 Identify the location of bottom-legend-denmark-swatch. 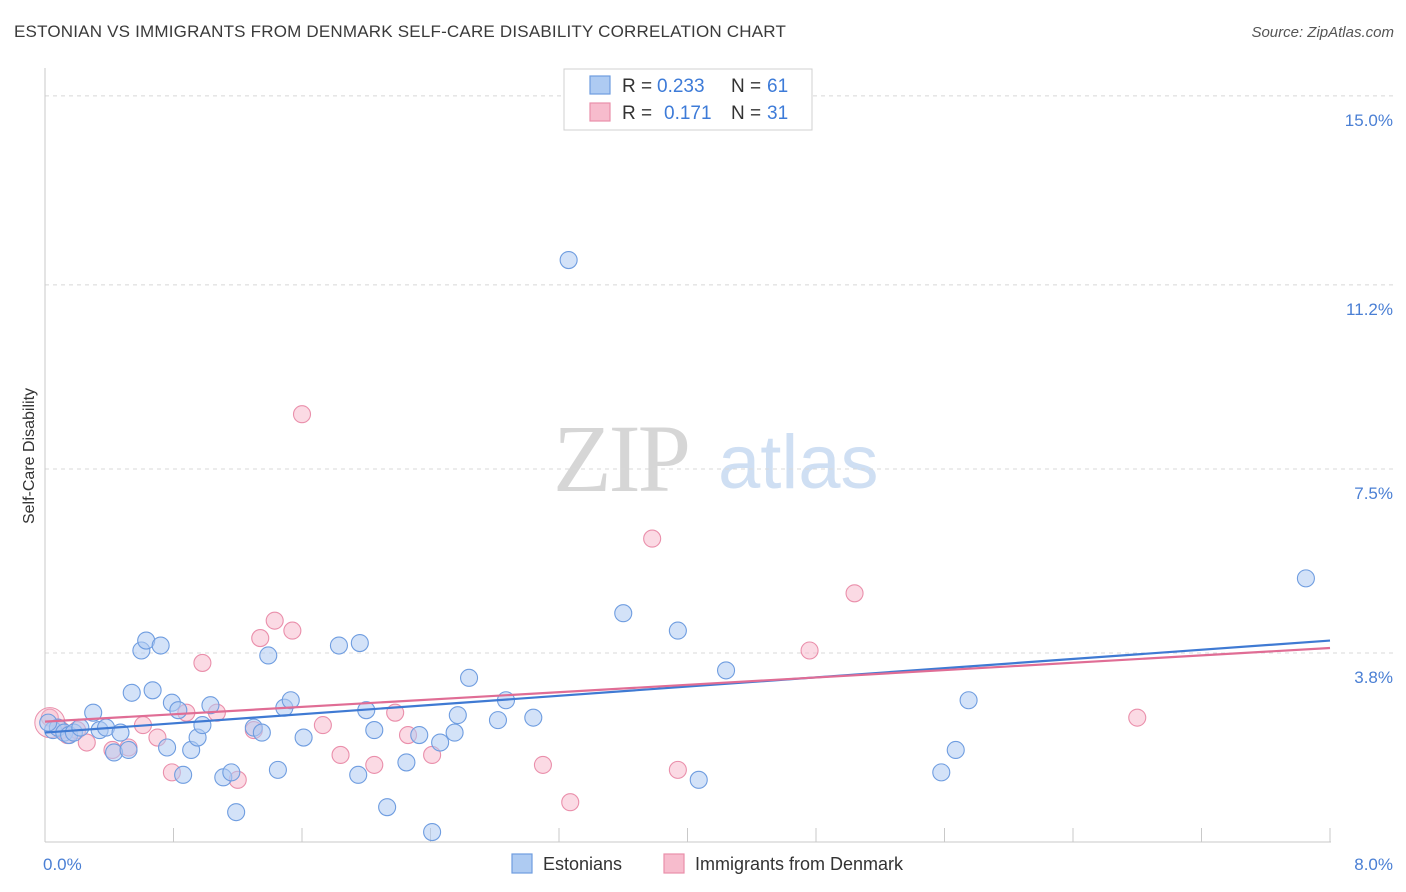
(674, 863).